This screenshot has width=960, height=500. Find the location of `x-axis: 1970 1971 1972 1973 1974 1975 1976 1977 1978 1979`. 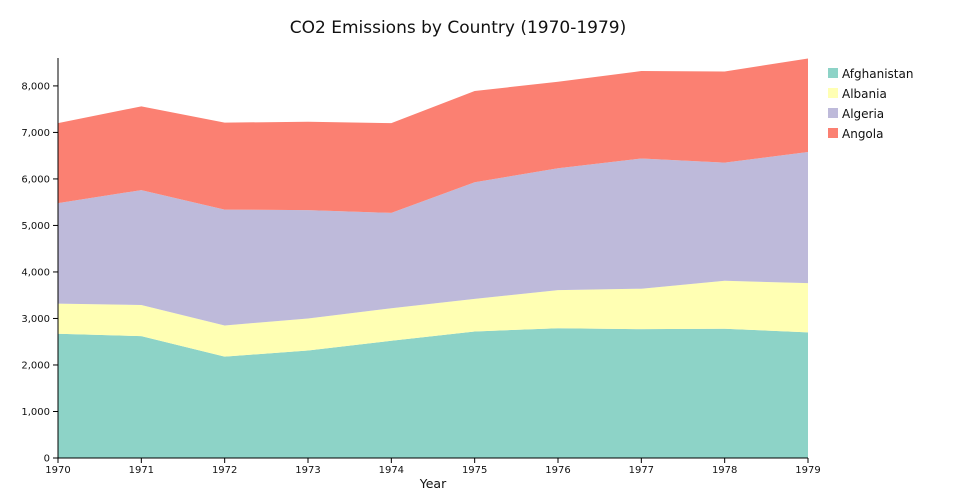

x-axis: 1970 1971 1972 1973 1974 1975 1976 1977 1978 1979 is located at coordinates (433, 466).